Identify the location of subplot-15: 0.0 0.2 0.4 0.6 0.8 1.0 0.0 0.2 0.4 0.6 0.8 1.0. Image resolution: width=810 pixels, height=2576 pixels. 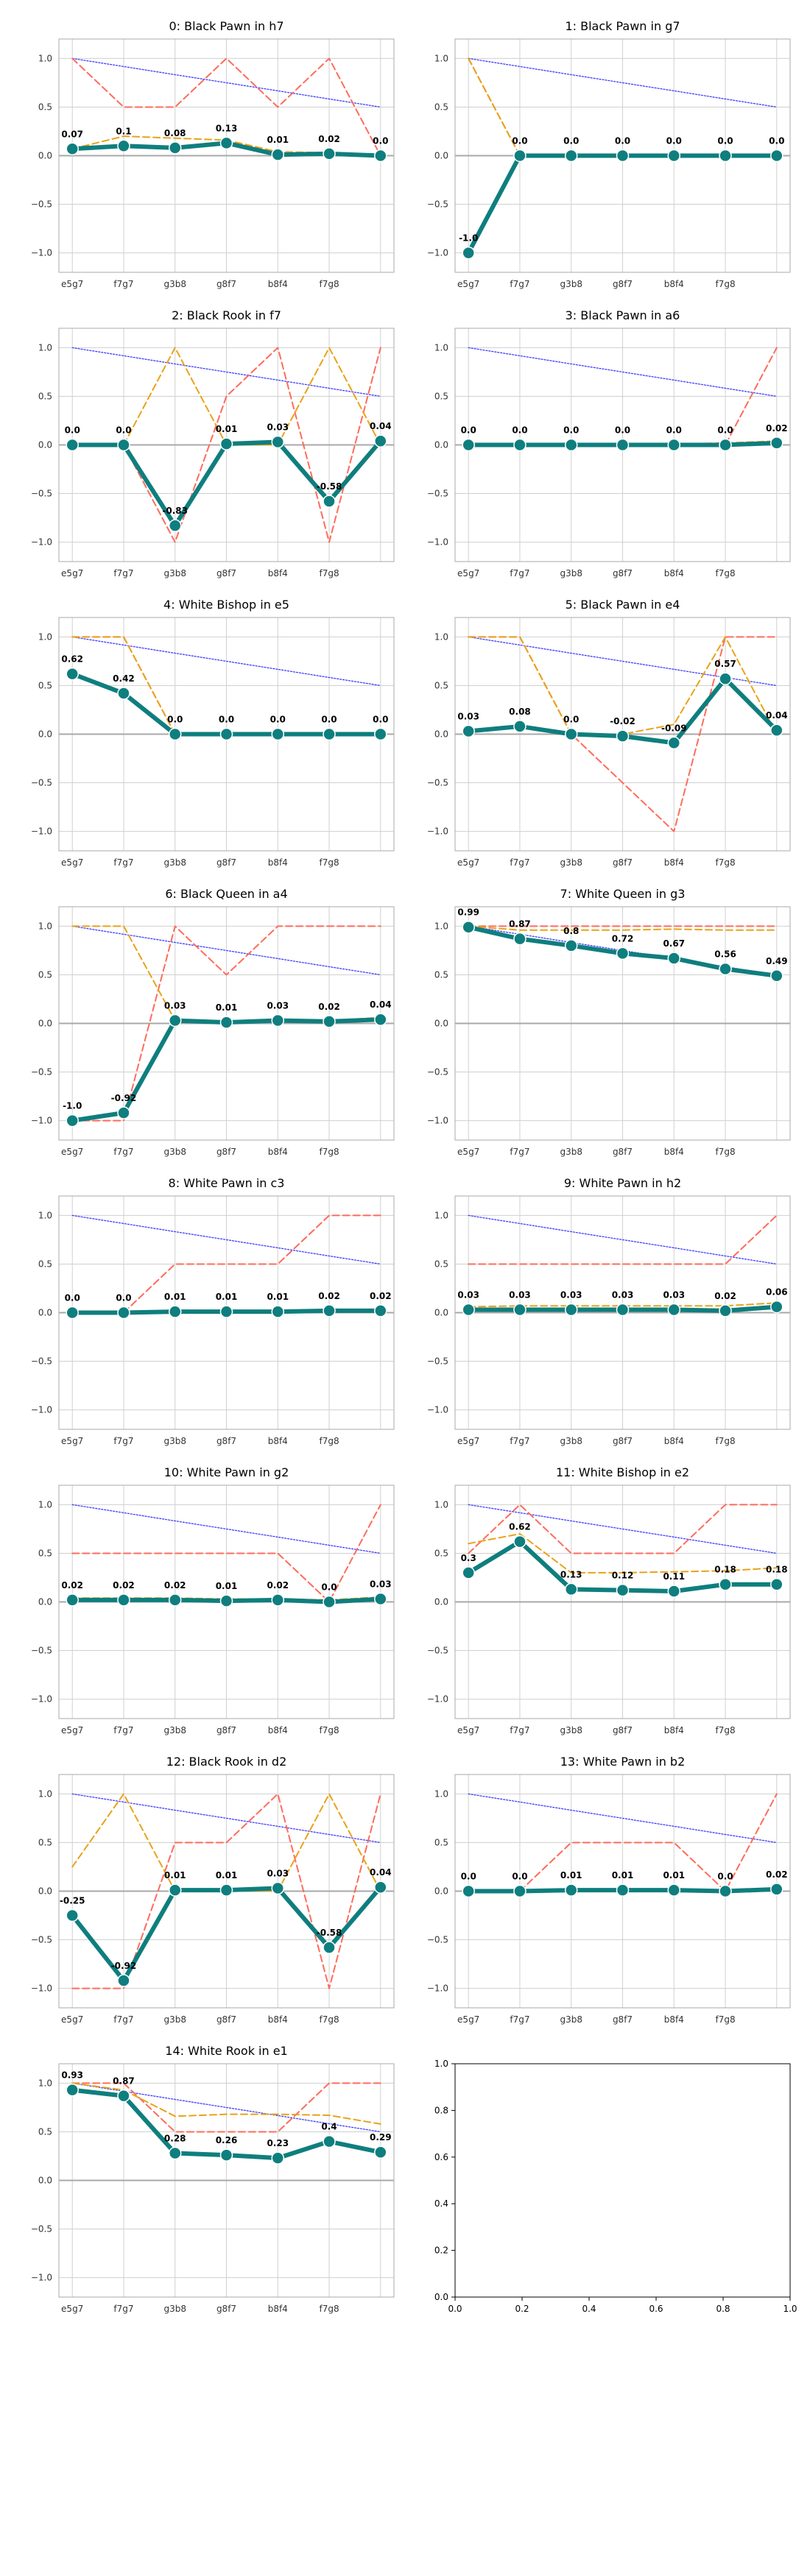
(615, 2186).